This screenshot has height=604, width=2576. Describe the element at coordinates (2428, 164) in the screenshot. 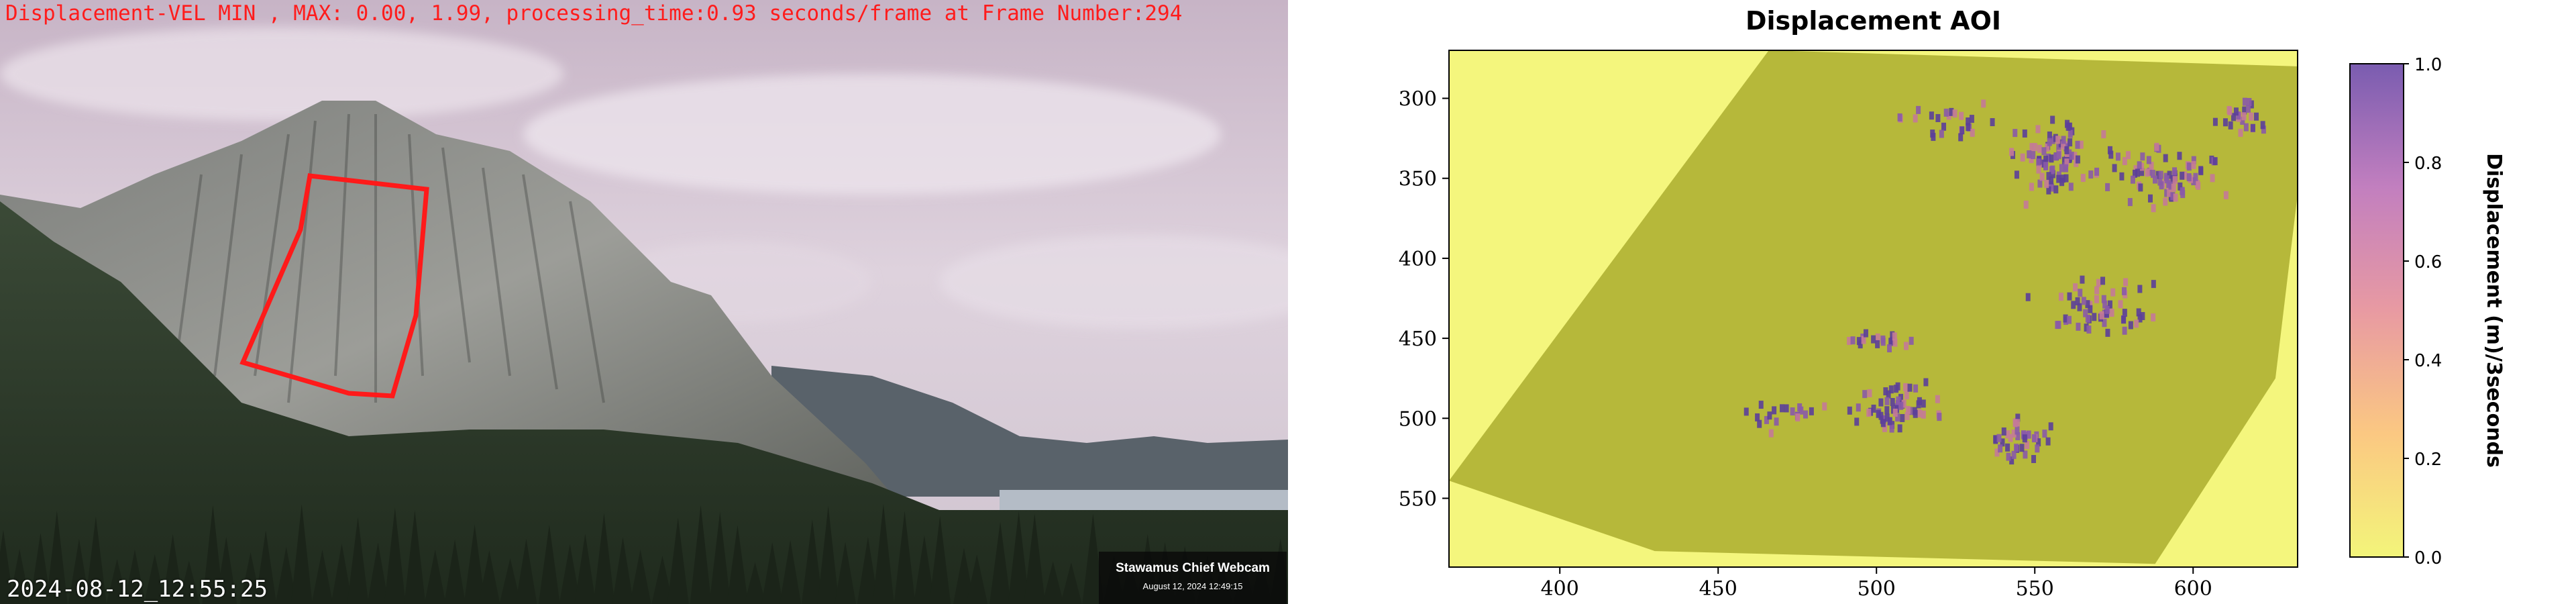

I see `colorbar-tick-label: 0.8` at that location.